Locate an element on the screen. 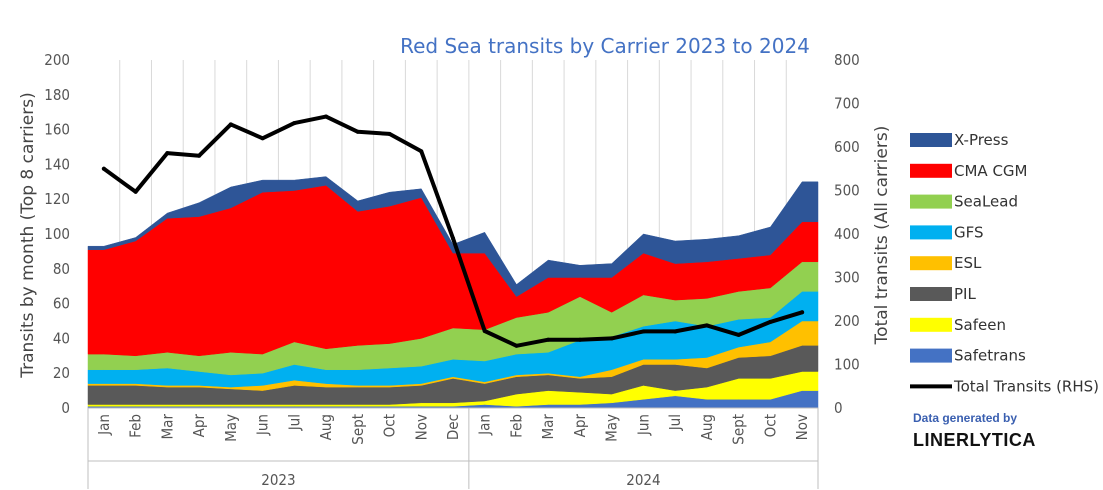 This screenshot has height=490, width=1103. y-axis-title: Transits by month (Top 8 carriers) is located at coordinates (28, 235).